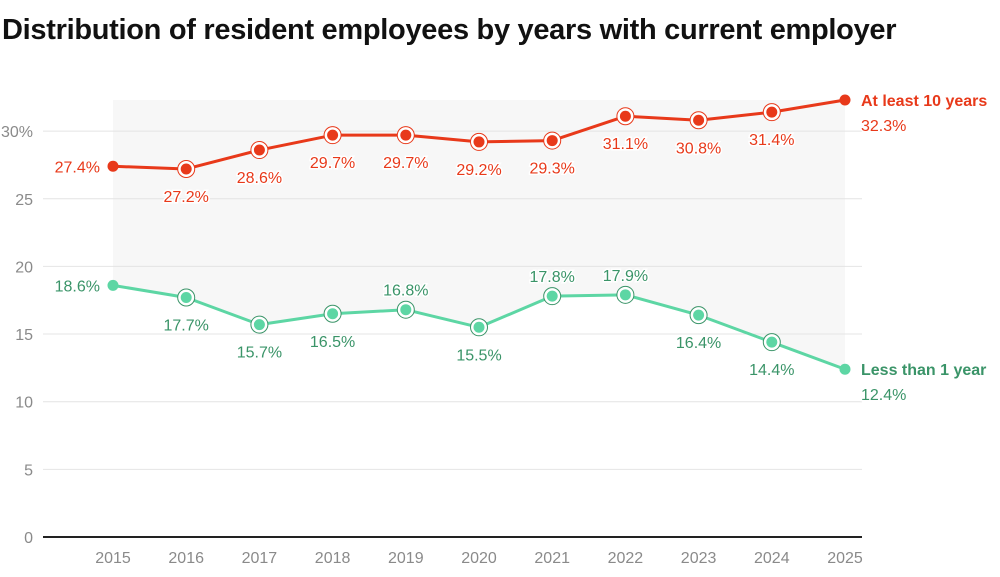 Image resolution: width=1000 pixels, height=577 pixels. I want to click on x-tick-label: 2016, so click(186, 558).